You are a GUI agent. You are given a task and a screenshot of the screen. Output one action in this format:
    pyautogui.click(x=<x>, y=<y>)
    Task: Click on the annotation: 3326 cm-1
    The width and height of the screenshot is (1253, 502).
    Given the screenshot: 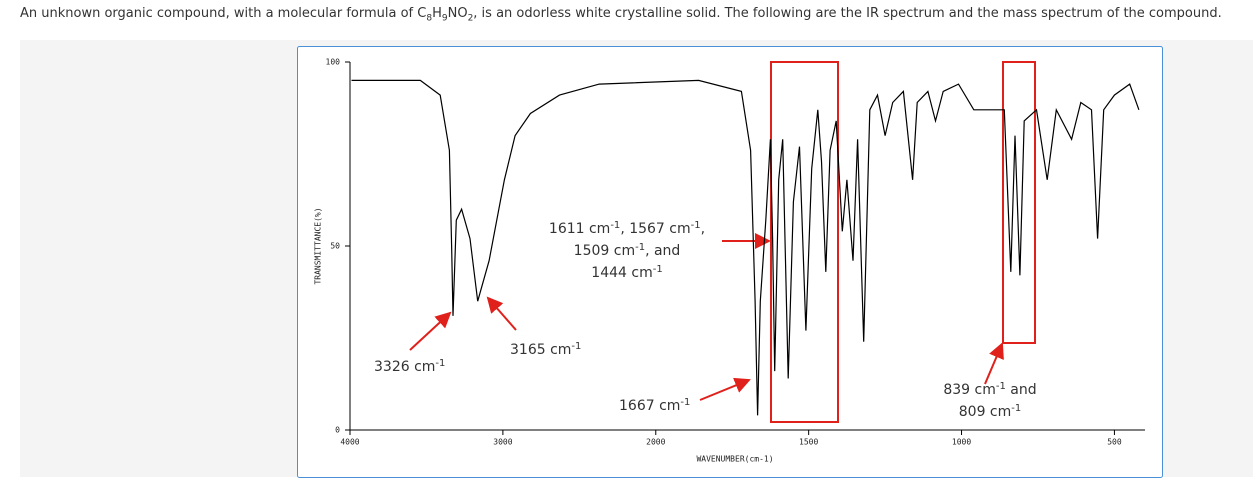 What is the action you would take?
    pyautogui.click(x=409, y=367)
    